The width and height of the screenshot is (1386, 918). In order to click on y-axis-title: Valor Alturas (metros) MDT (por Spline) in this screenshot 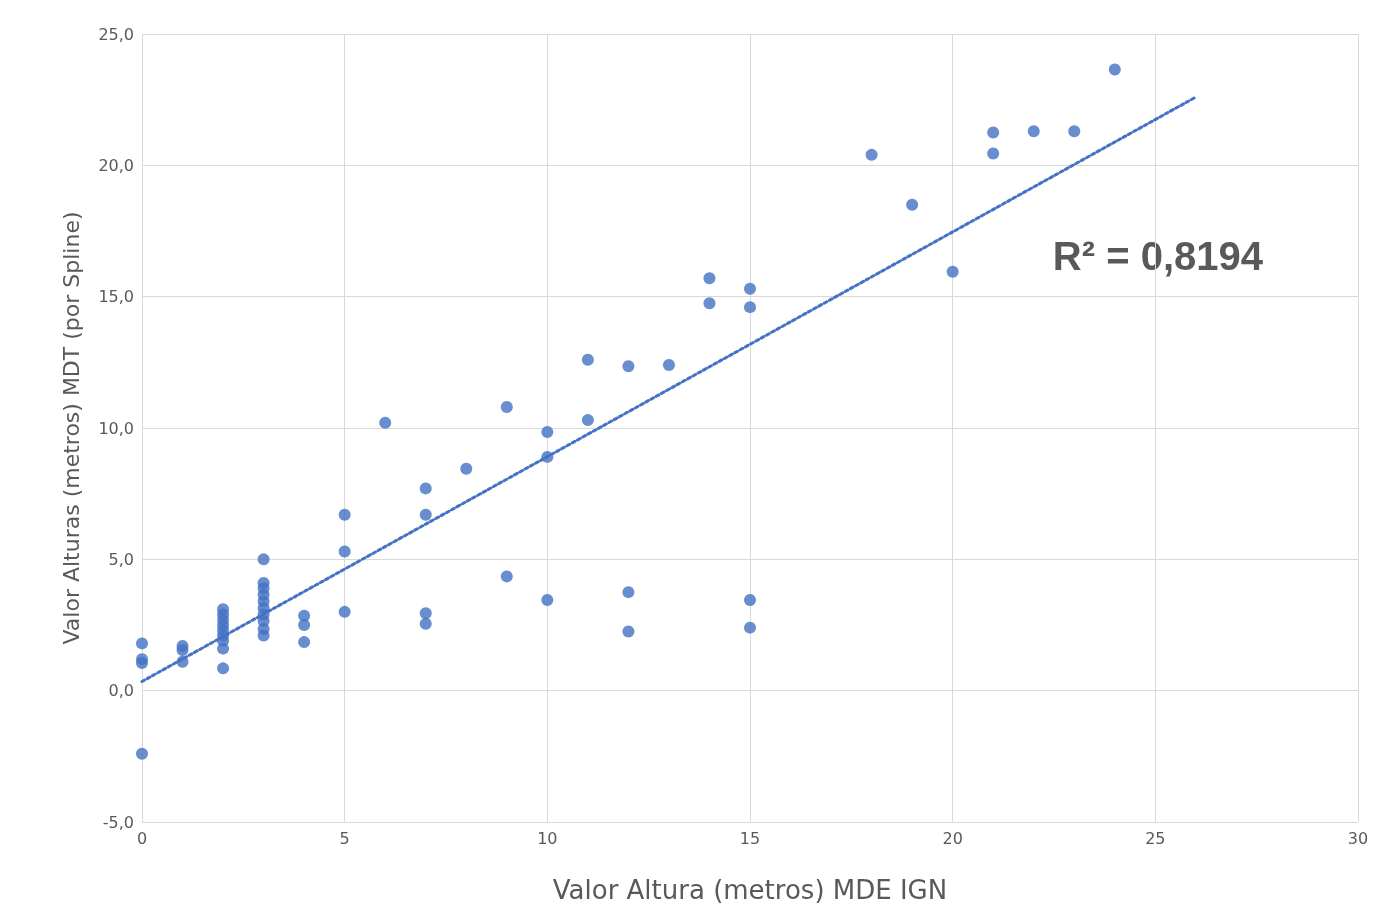, I will do `click(71, 428)`.